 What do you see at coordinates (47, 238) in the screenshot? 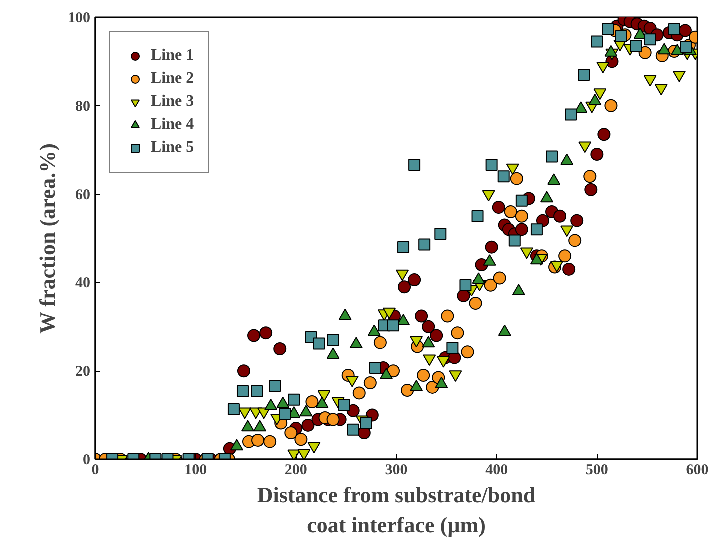
I see `y-axis-title: W fraction (area.%)` at bounding box center [47, 238].